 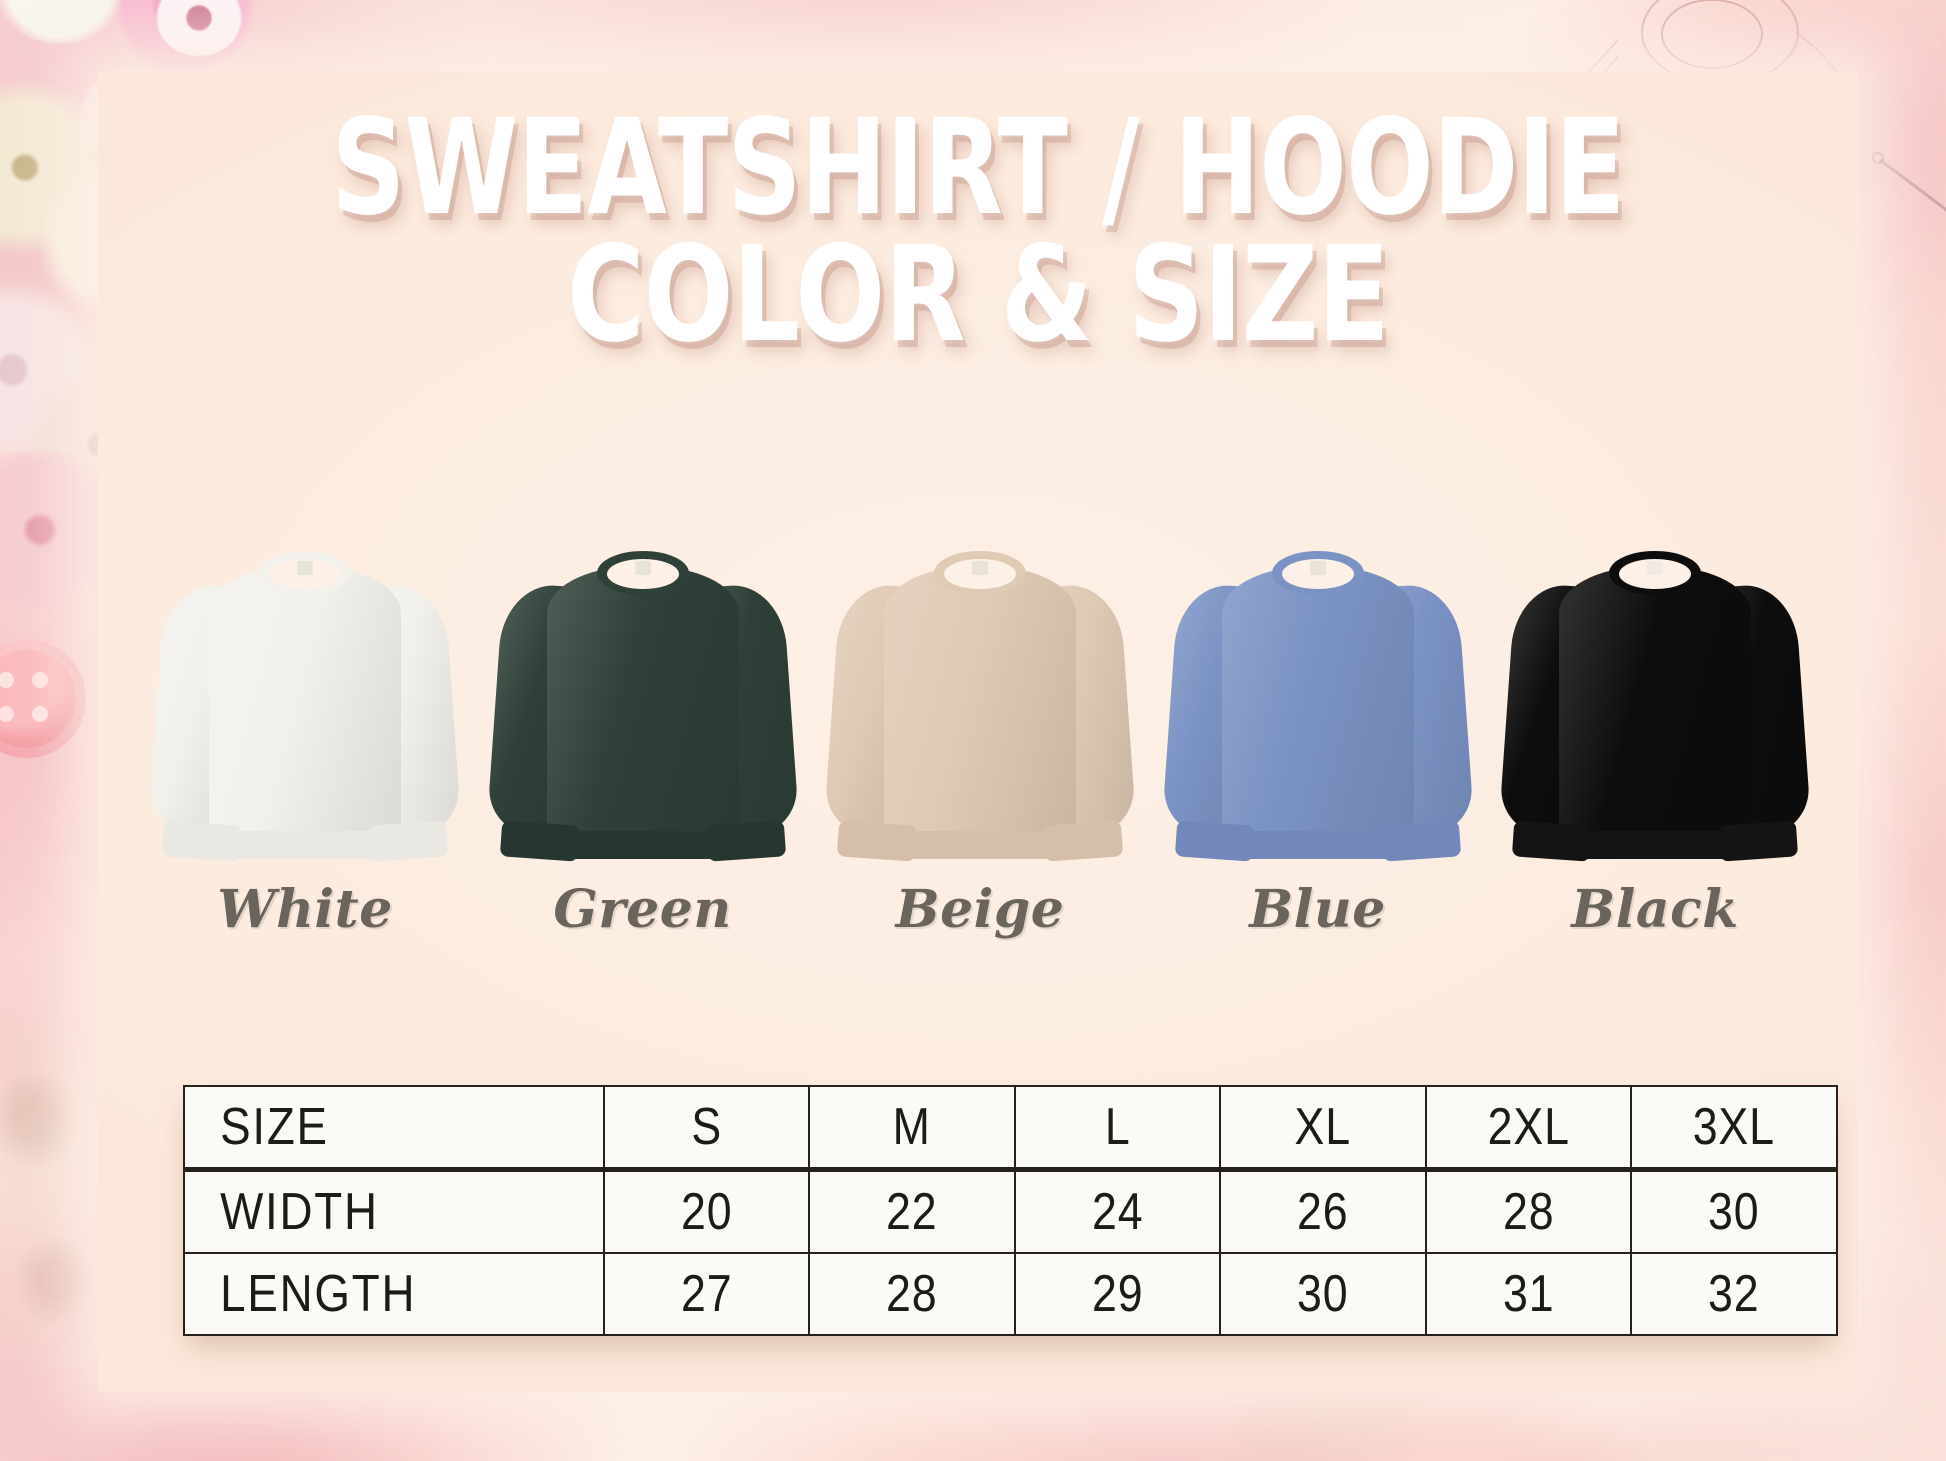 What do you see at coordinates (1528, 1211) in the screenshot?
I see `cell-width-2xl: 28` at bounding box center [1528, 1211].